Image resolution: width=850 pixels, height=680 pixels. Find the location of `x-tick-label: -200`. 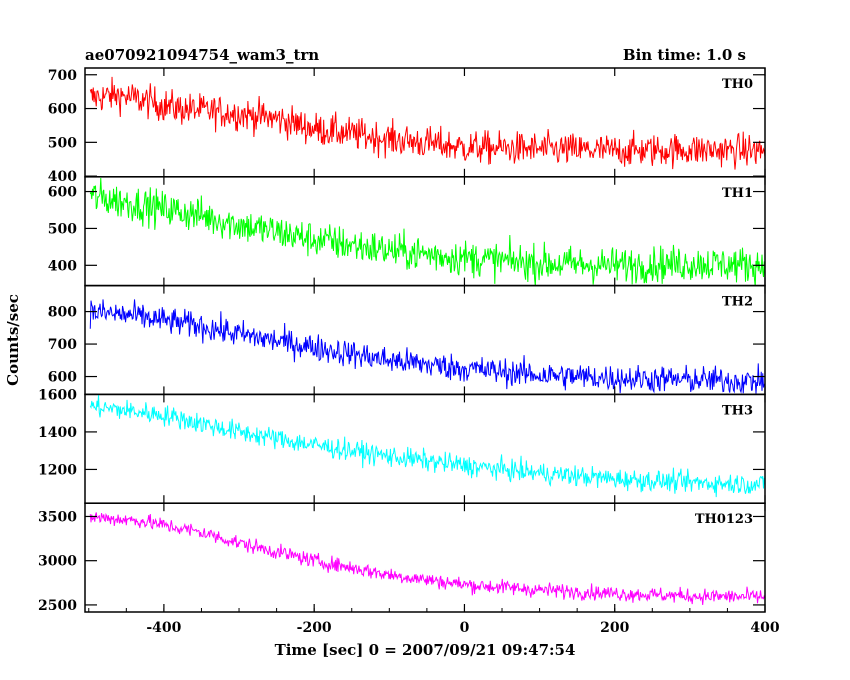

x-tick-label: -200 is located at coordinates (314, 628).